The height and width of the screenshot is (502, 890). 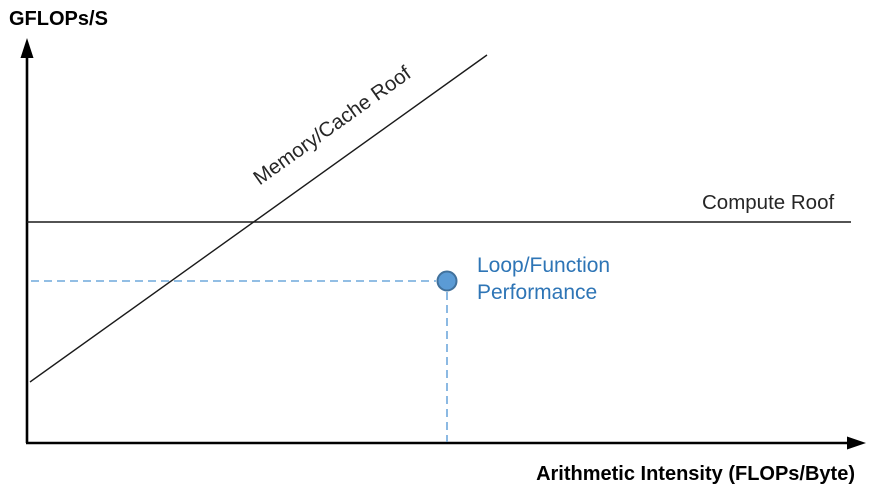 I want to click on y-axis-arrowhead-icon, so click(x=27, y=48).